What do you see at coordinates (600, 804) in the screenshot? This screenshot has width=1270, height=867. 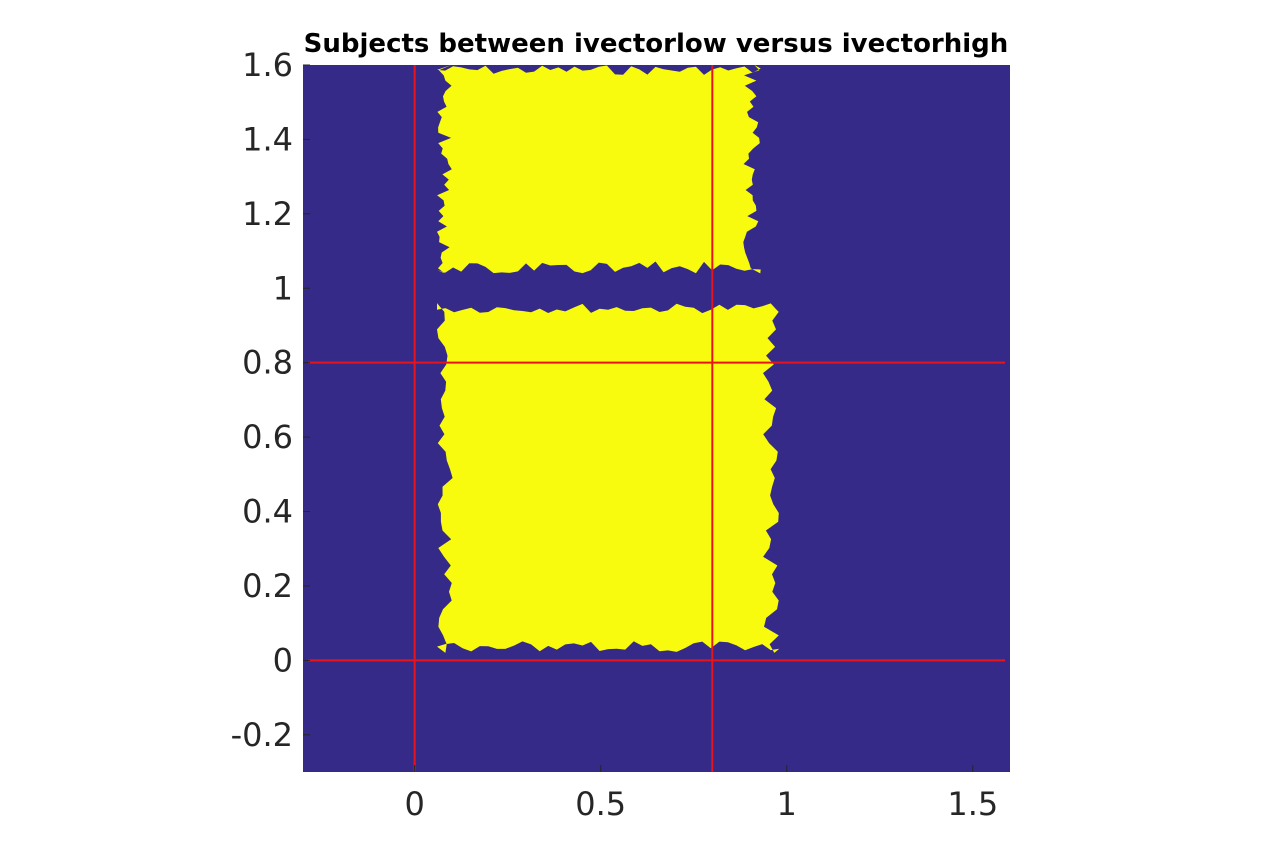 I see `x-tick-label: 0.5` at bounding box center [600, 804].